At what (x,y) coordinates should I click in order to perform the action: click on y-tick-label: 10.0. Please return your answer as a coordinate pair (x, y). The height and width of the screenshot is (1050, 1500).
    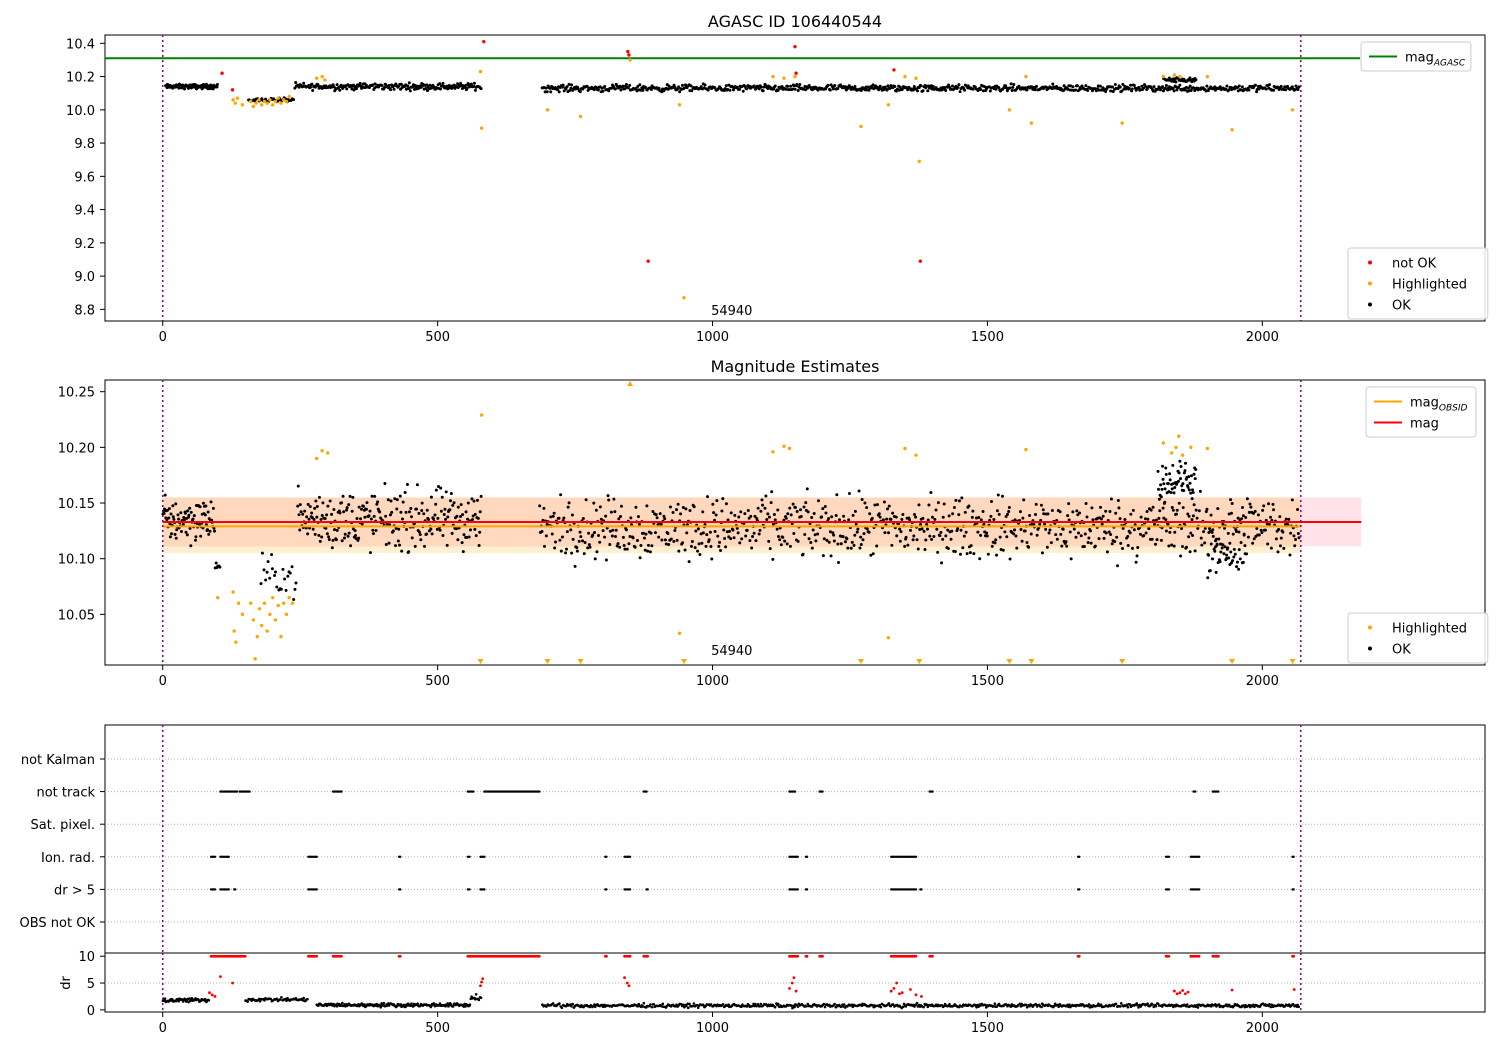
    Looking at the image, I should click on (80, 111).